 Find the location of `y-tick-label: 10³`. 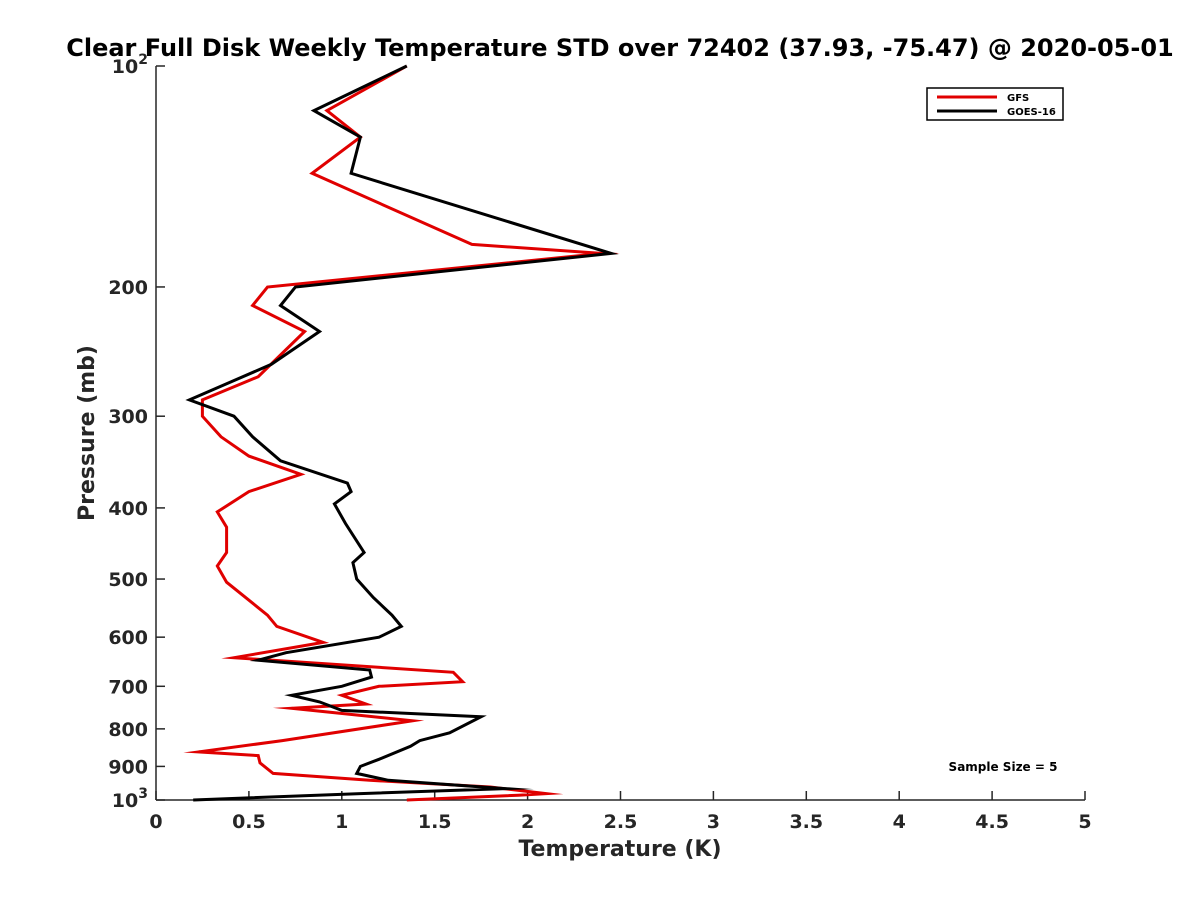

y-tick-label: 10³ is located at coordinates (130, 799).